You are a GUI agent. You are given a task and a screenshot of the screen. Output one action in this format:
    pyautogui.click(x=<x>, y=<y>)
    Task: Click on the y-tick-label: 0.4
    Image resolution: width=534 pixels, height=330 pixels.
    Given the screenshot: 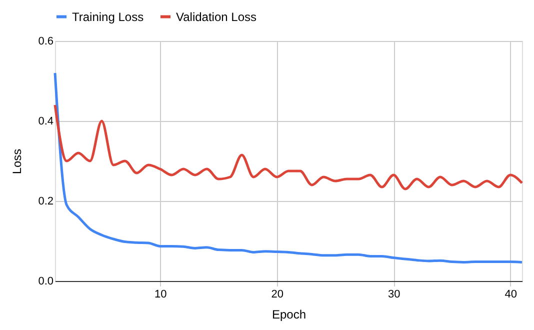 What is the action you would take?
    pyautogui.click(x=46, y=122)
    